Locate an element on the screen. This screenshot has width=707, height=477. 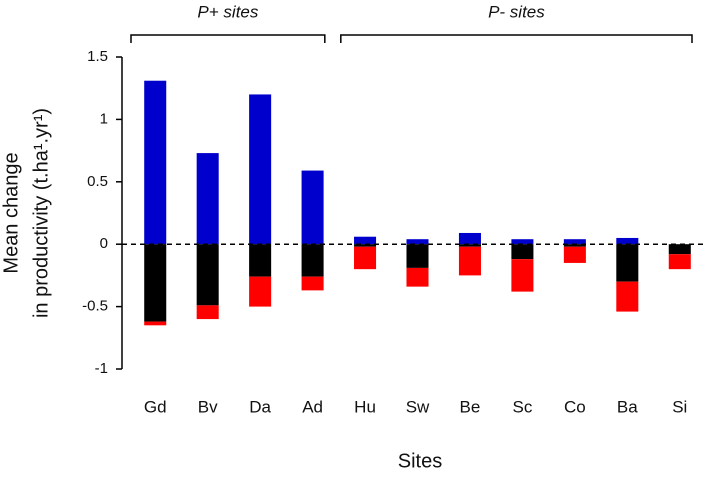
y-axis-label: Mean change is located at coordinates (11, 212).